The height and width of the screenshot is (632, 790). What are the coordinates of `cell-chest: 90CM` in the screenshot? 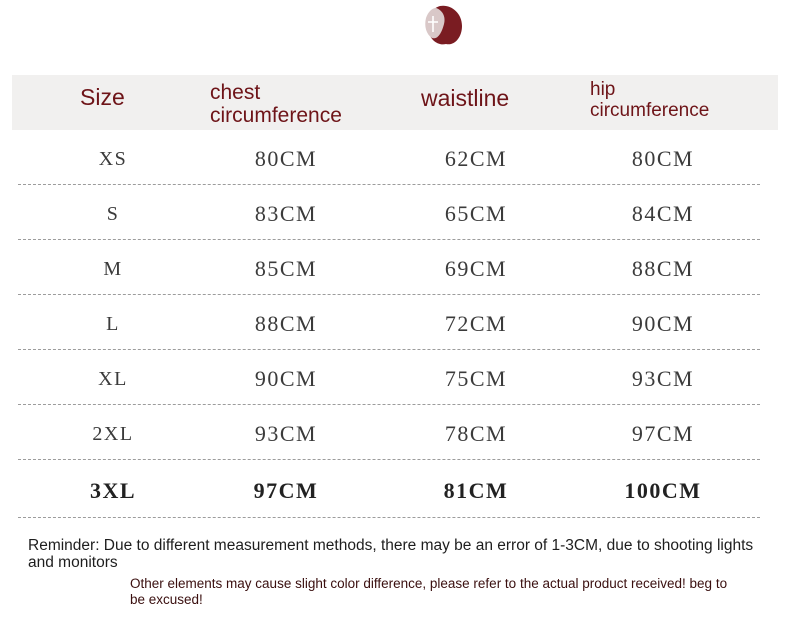 It's located at (286, 378).